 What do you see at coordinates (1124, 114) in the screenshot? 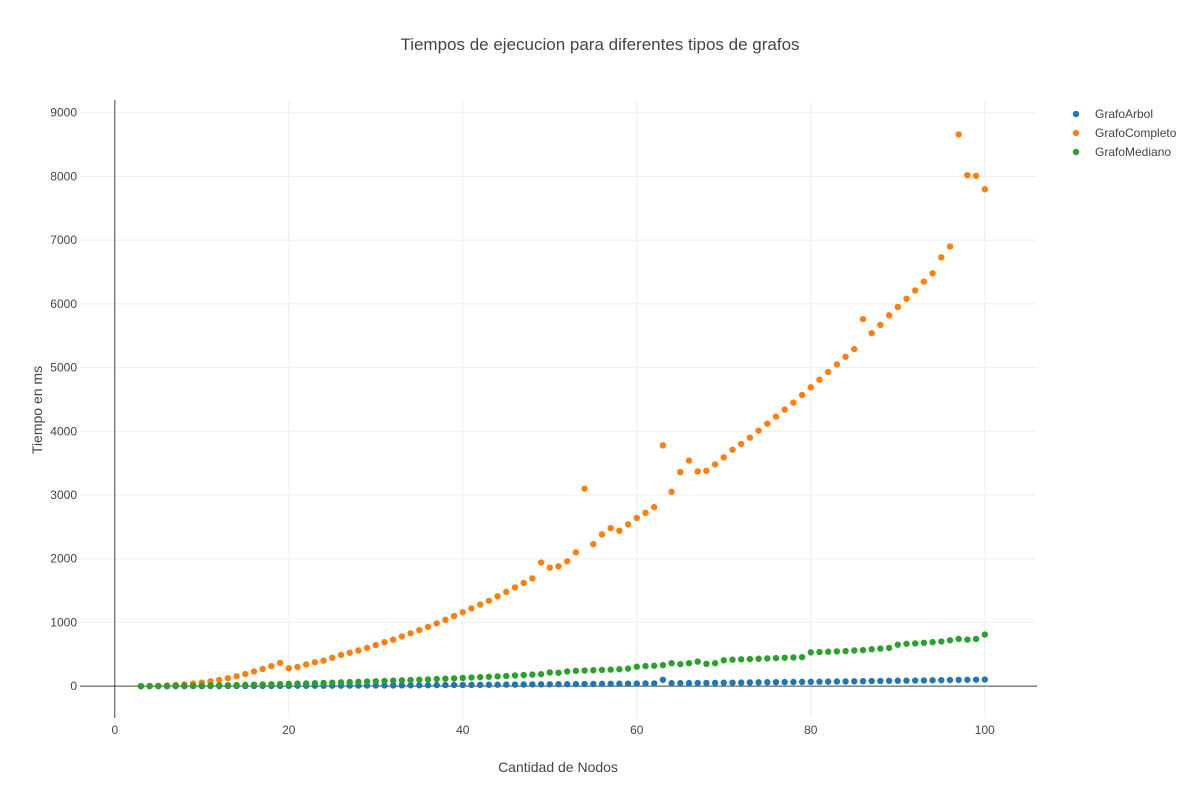
I see `legend-label: GrafoArbol` at bounding box center [1124, 114].